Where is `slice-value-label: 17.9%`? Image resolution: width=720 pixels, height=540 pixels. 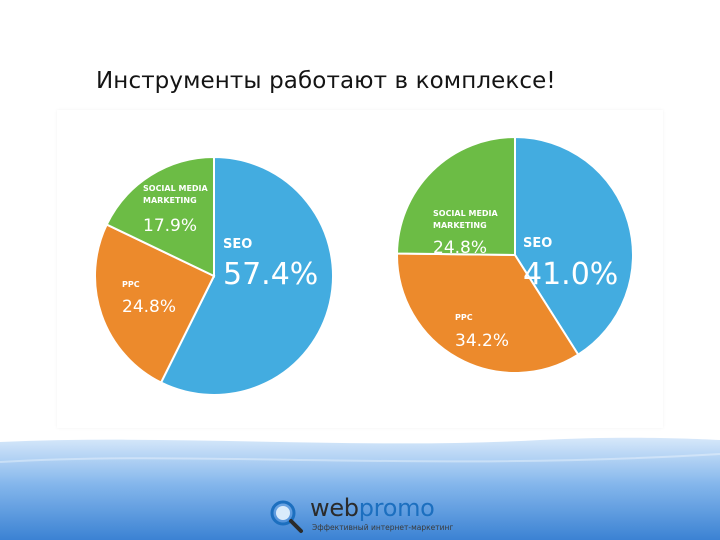
slice-value-label: 17.9% is located at coordinates (170, 226).